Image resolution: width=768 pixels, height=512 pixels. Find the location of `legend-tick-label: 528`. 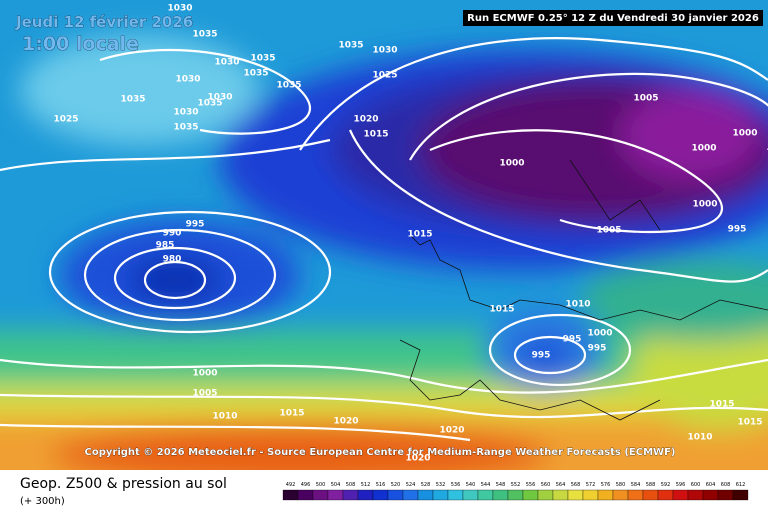

legend-tick-label: 528 is located at coordinates (426, 485).